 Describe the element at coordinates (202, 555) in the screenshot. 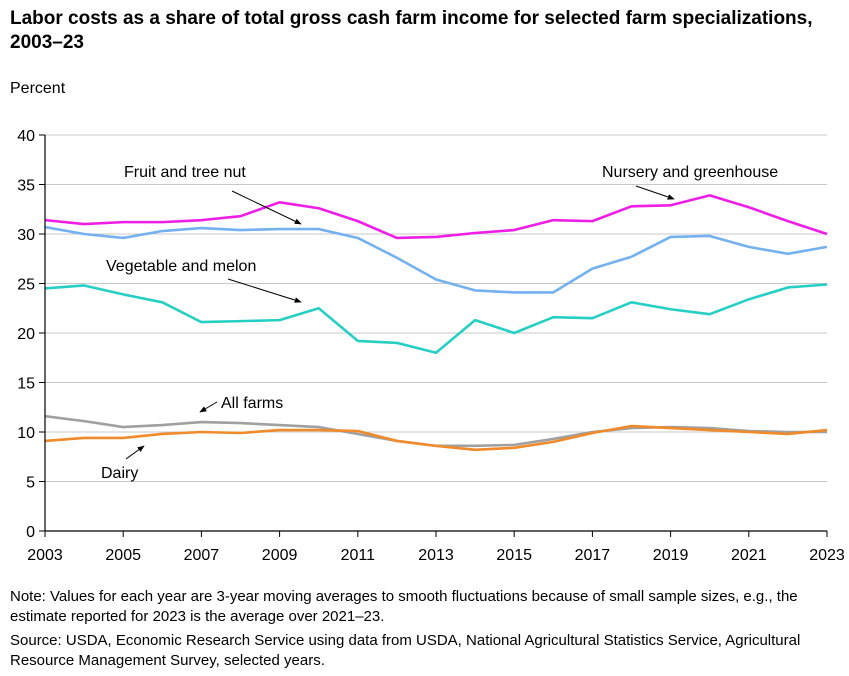

I see `x-tick-label: 2007` at that location.